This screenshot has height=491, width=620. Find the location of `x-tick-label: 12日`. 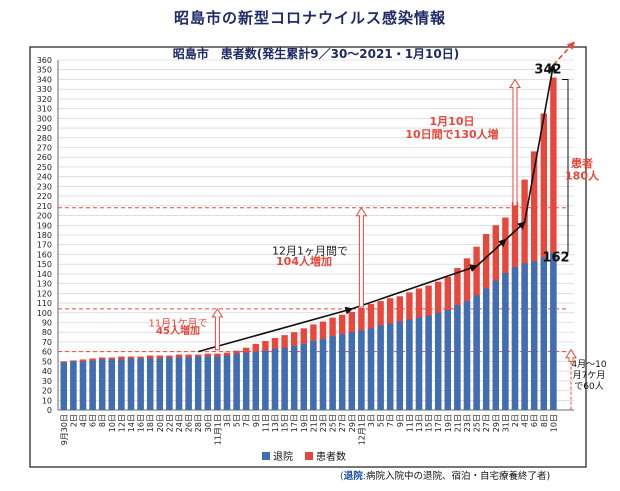

x-tick-label: 12日 is located at coordinates (121, 423).